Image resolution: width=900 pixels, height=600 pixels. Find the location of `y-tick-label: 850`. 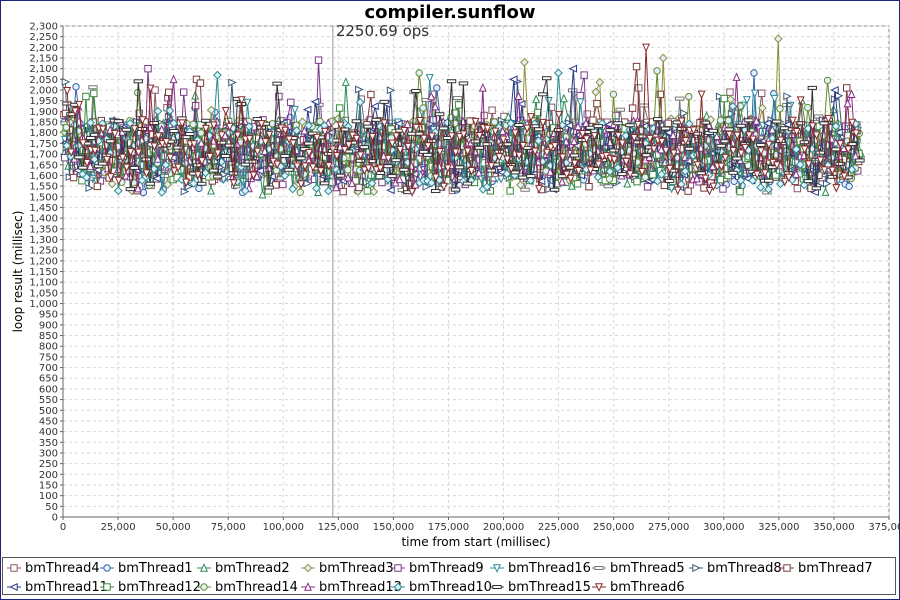

y-tick-label: 850 is located at coordinates (48, 336).